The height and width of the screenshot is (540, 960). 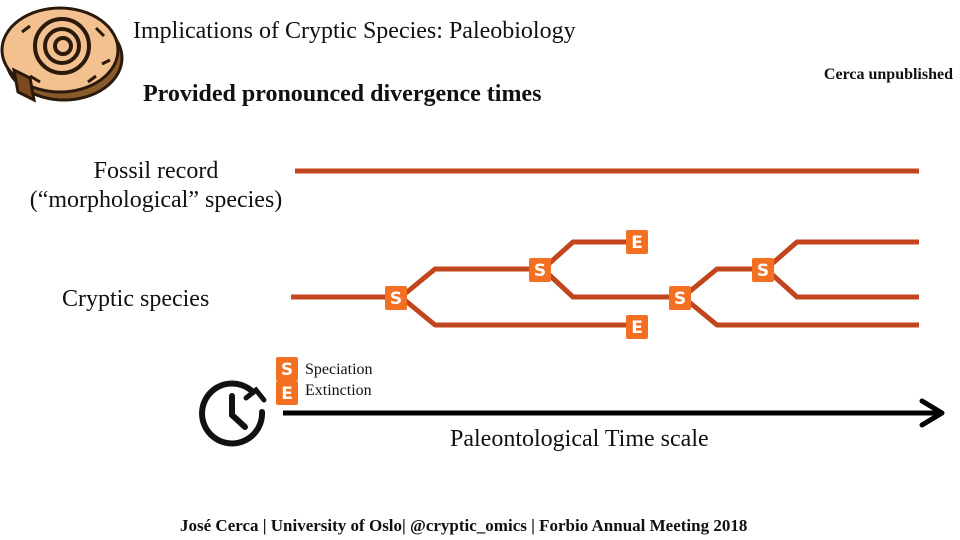 I want to click on legend-extinction-symbol: E, so click(x=287, y=394).